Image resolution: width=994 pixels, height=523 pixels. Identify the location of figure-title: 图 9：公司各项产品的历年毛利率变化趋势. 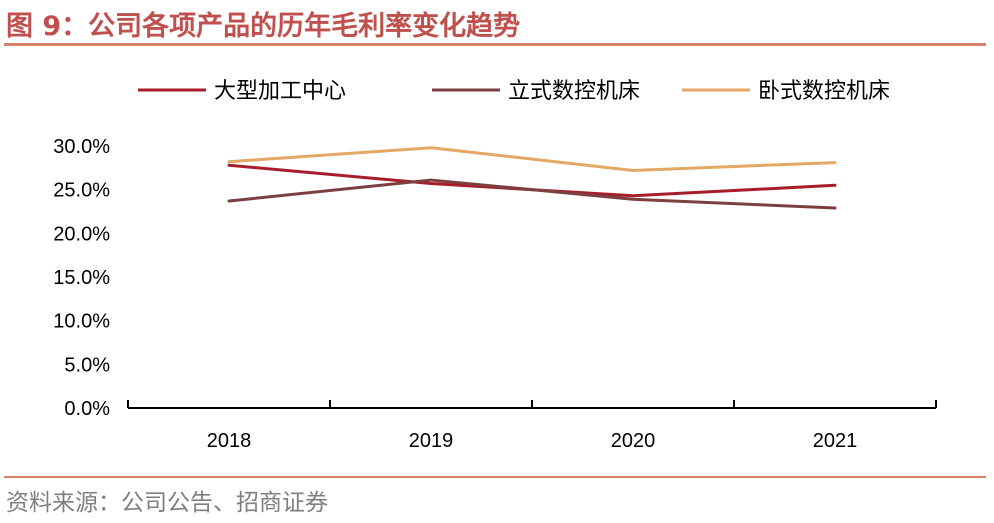
(263, 26).